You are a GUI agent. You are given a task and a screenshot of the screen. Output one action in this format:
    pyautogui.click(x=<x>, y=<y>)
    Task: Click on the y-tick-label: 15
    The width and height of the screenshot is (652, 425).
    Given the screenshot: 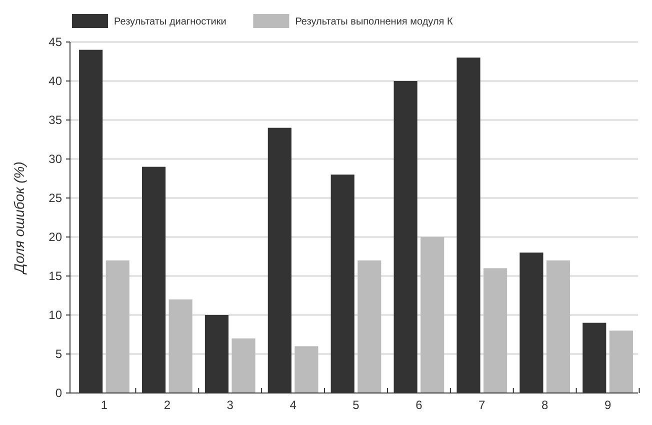 What is the action you would take?
    pyautogui.click(x=55, y=276)
    